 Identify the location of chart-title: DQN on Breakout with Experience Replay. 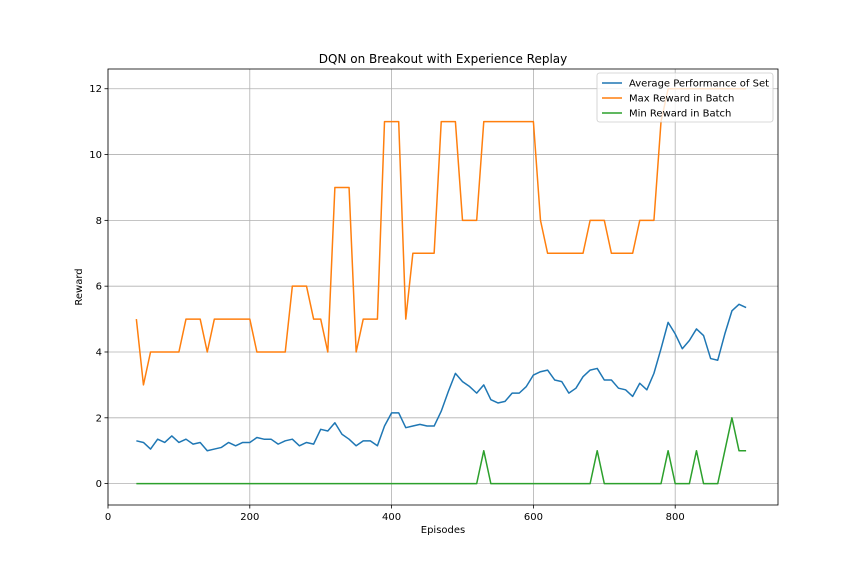
(443, 59).